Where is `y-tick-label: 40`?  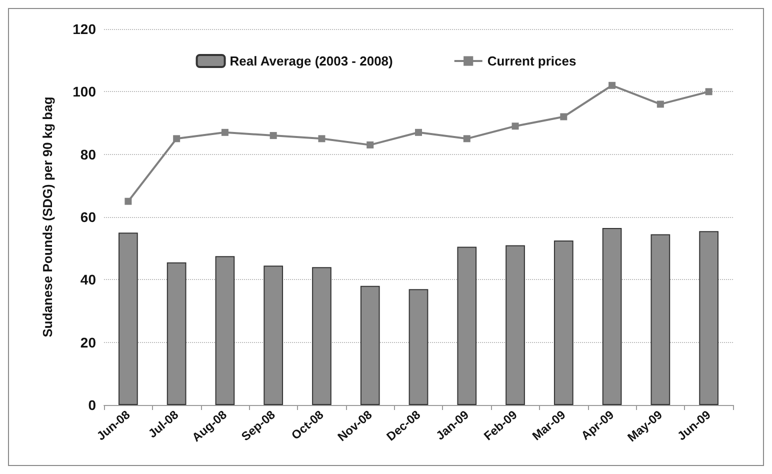
y-tick-label: 40 is located at coordinates (88, 280).